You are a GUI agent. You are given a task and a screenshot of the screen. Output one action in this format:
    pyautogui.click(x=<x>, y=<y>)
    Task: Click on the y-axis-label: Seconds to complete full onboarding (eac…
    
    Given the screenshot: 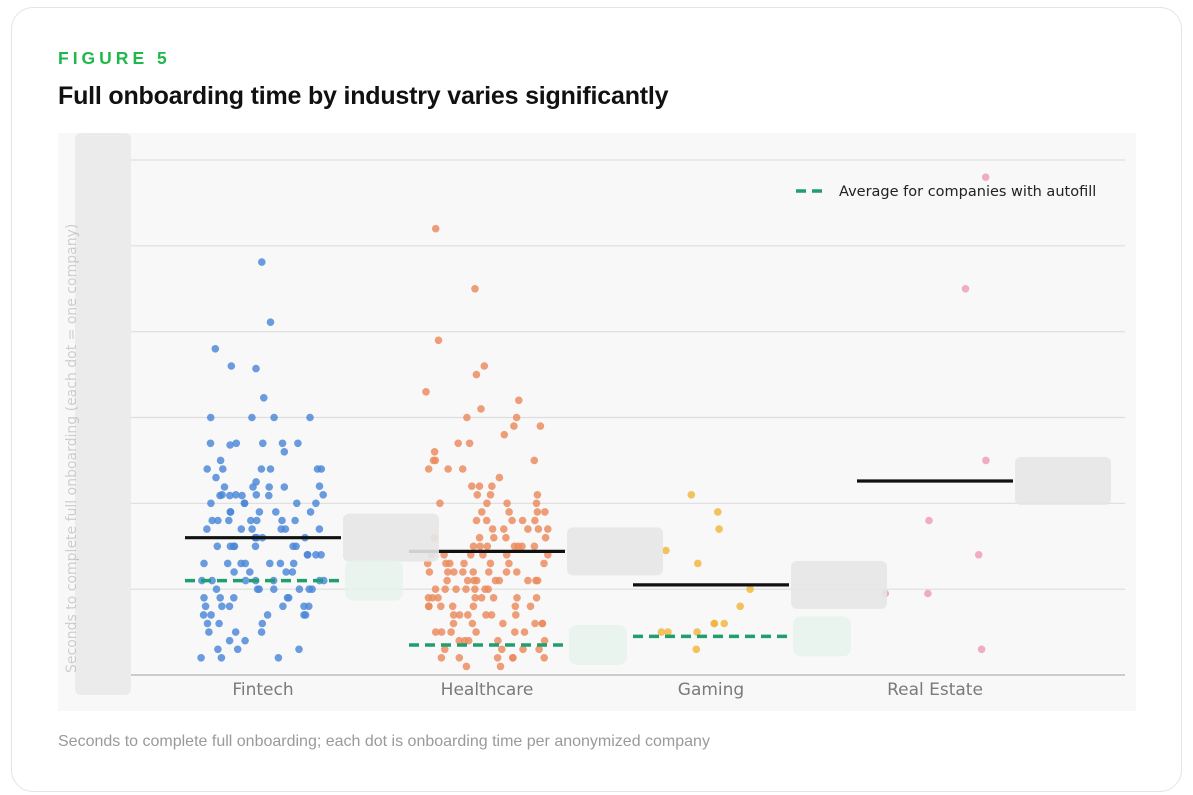 What is the action you would take?
    pyautogui.click(x=72, y=448)
    